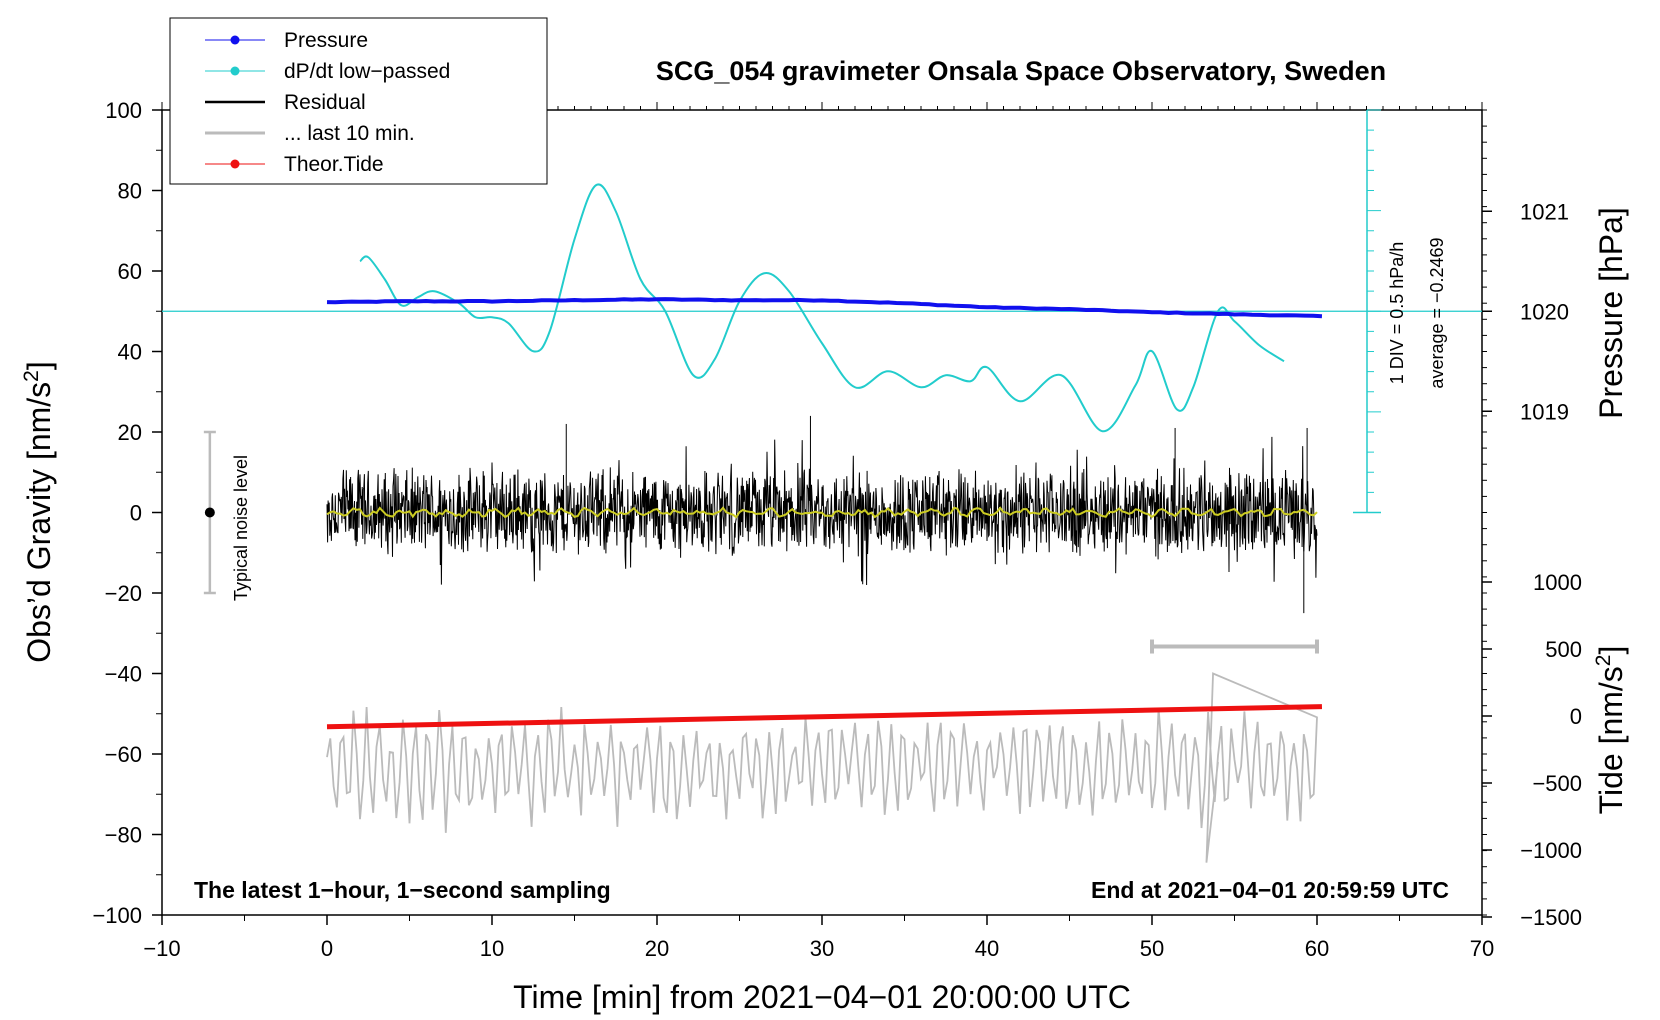 The width and height of the screenshot is (1660, 1020). I want to click on pressure-line, so click(824, 308).